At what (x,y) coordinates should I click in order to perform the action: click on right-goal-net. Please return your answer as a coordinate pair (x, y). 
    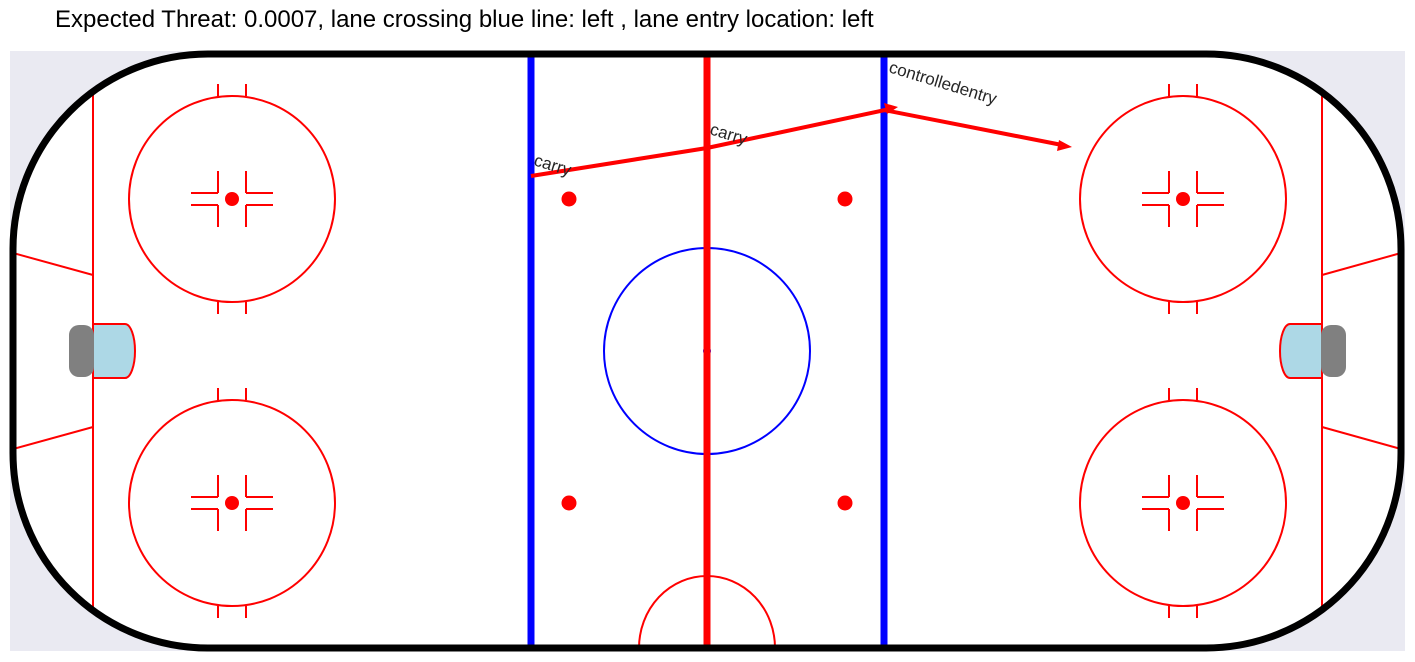
    Looking at the image, I should click on (1333, 351).